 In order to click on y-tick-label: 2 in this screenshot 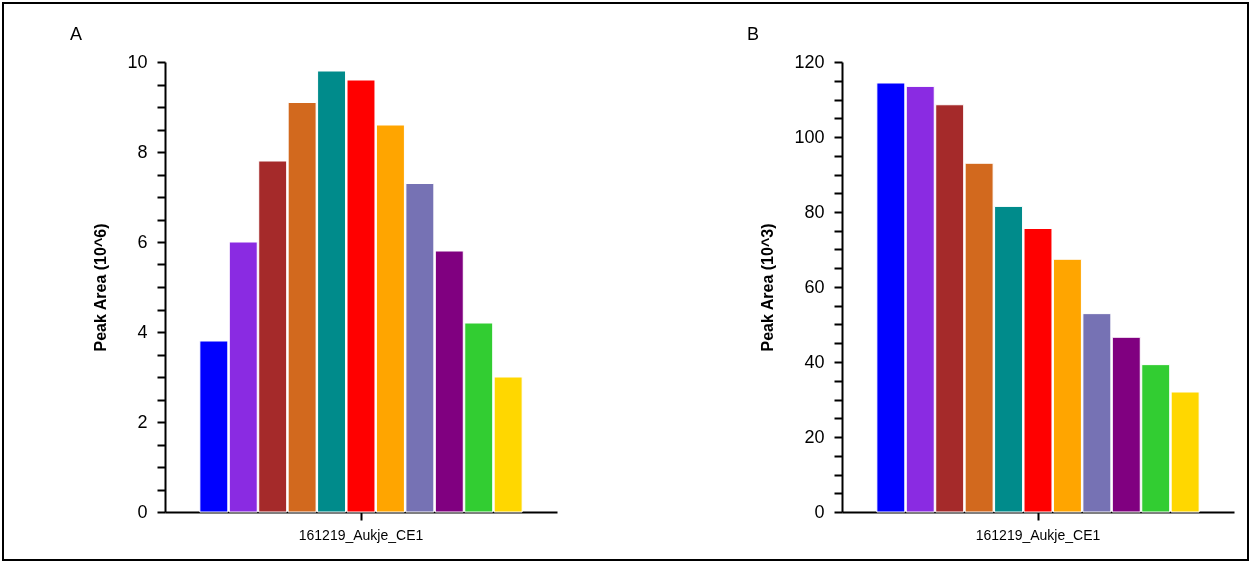, I will do `click(142, 421)`.